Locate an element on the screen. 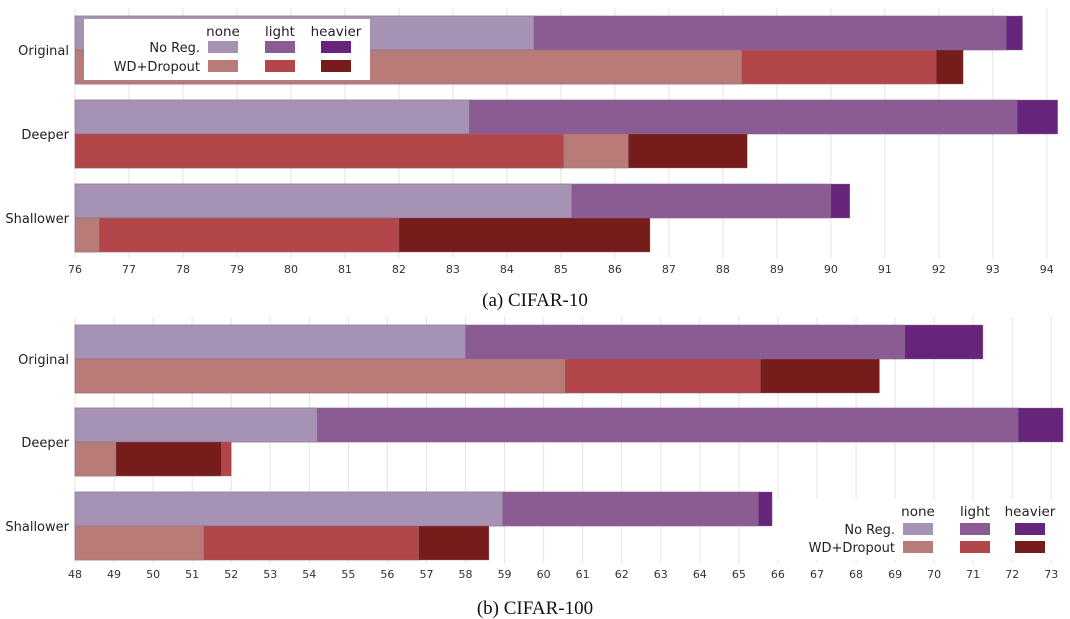  bar-deeper-wd-dropout-light is located at coordinates (319, 151).